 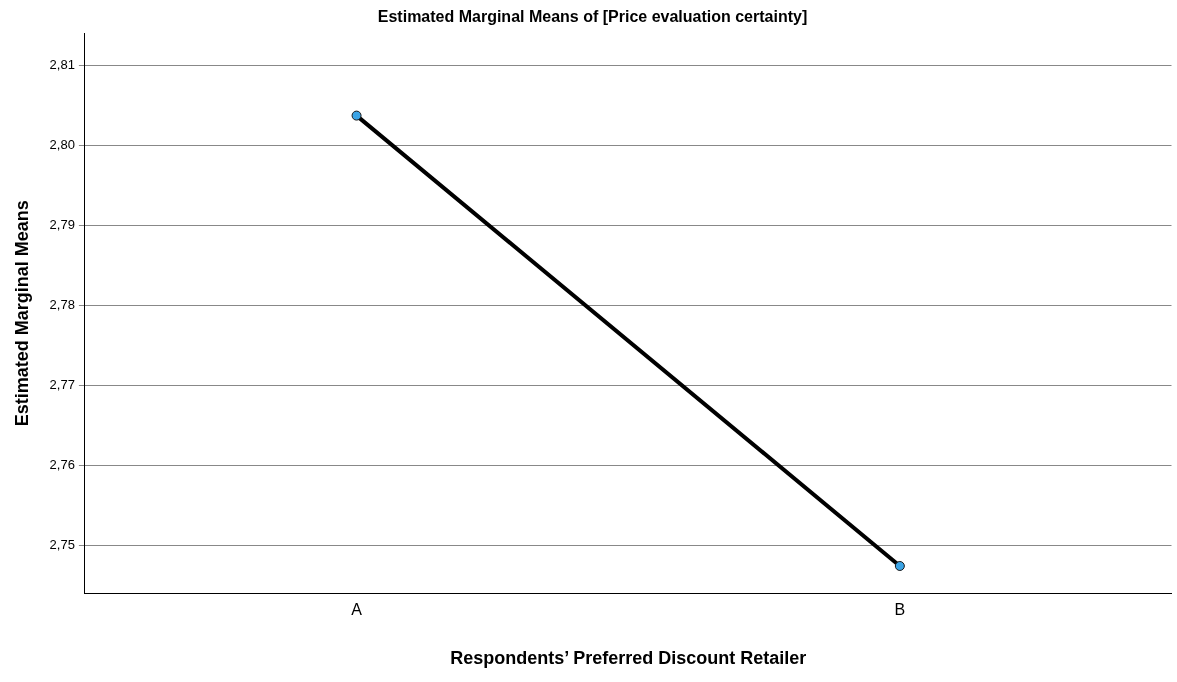 What do you see at coordinates (900, 610) in the screenshot?
I see `x-tick-label: B` at bounding box center [900, 610].